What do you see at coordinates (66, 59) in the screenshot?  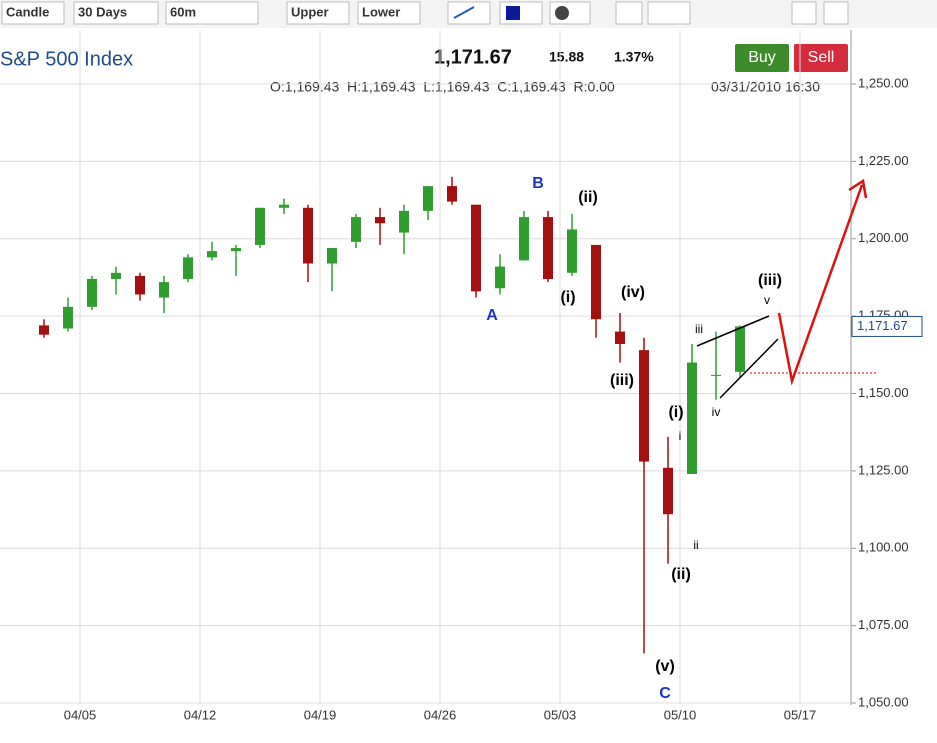 I see `chart-title: S&P 500 Index` at bounding box center [66, 59].